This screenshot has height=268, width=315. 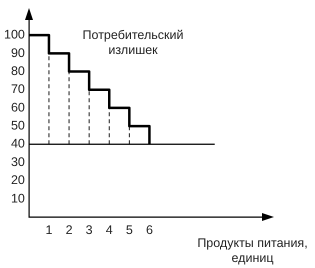 What do you see at coordinates (17, 143) in the screenshot?
I see `y-tick-label: 40` at bounding box center [17, 143].